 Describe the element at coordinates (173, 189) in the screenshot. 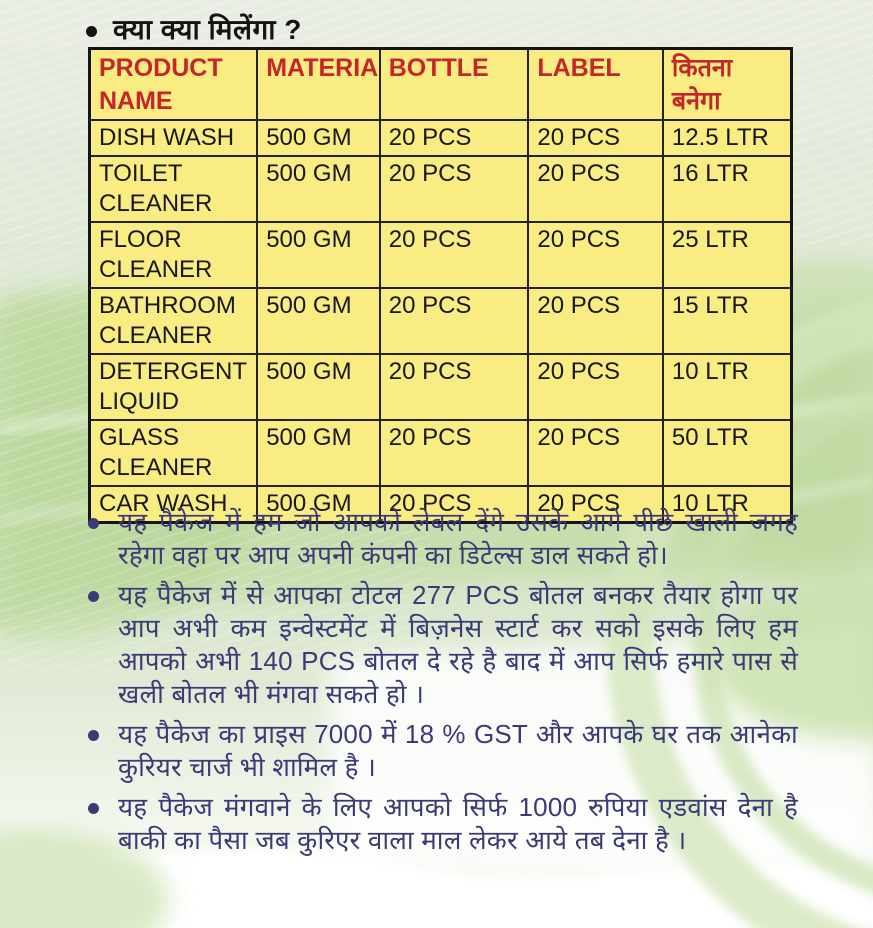

I see `cell-product: TOILET CLEANER` at that location.